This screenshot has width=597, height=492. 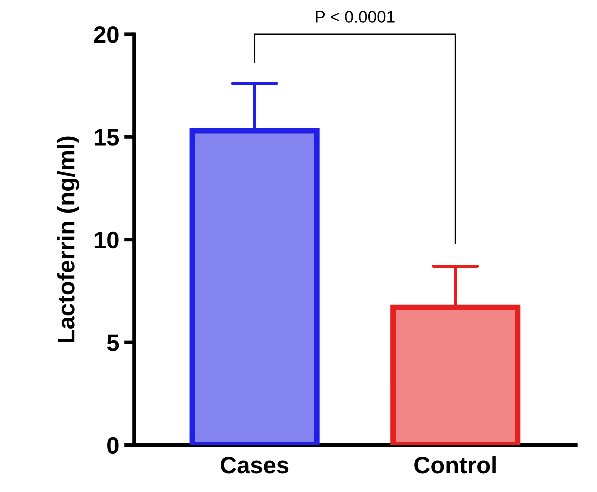 I want to click on y-tick-label: 0, so click(x=113, y=445).